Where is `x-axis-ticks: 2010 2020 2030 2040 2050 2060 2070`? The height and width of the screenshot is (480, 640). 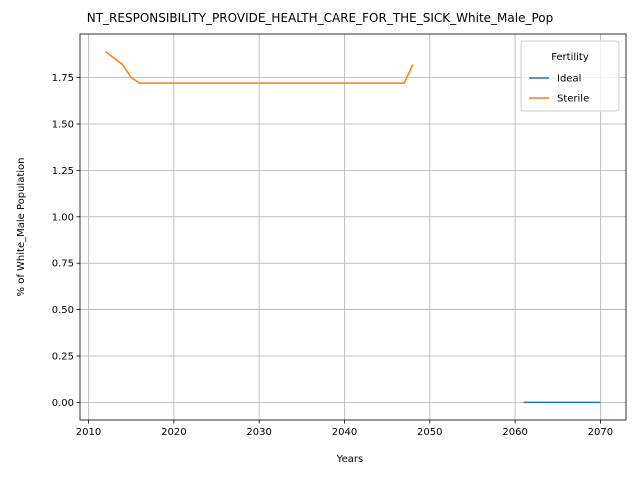 x-axis-ticks: 2010 2020 2030 2040 2050 2060 2070 is located at coordinates (344, 429).